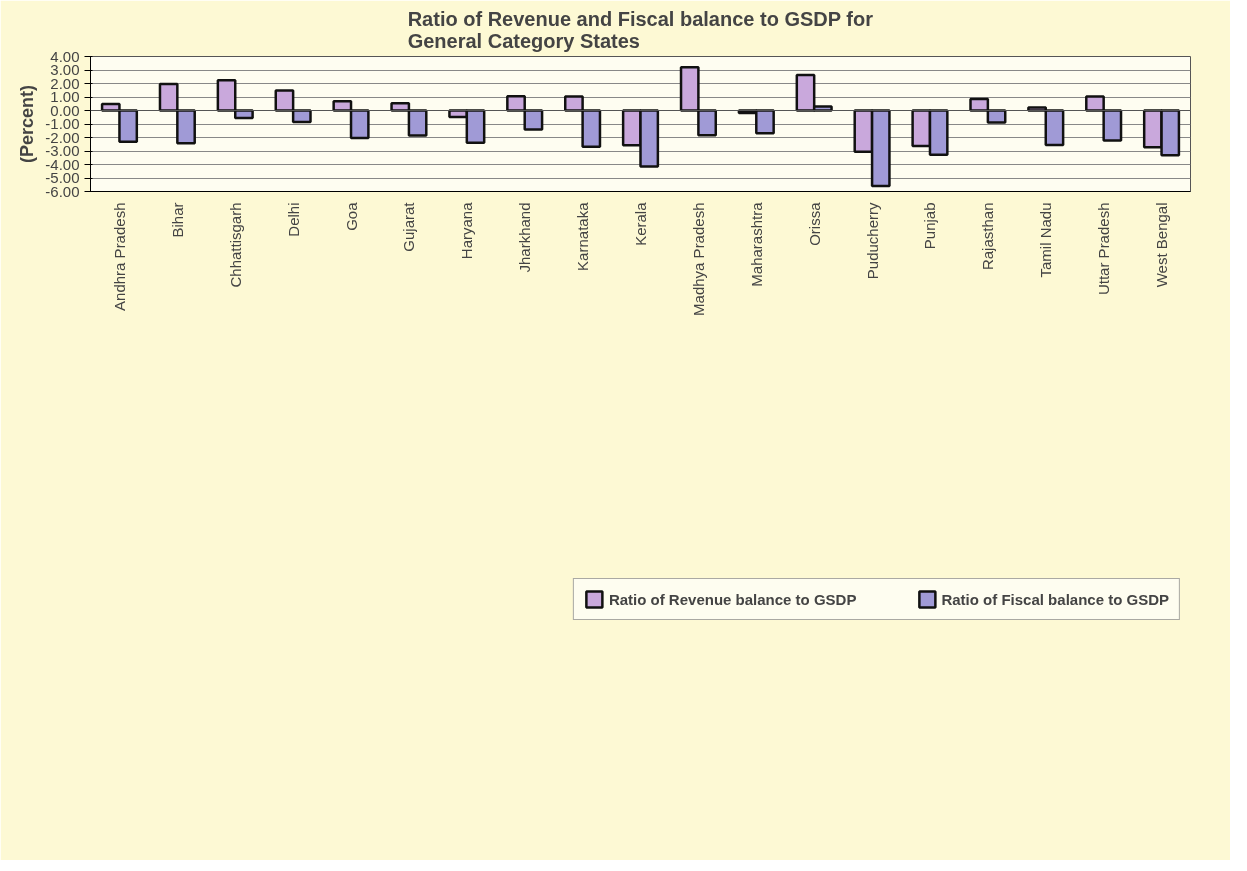 This screenshot has height=871, width=1247. What do you see at coordinates (1162, 245) in the screenshot?
I see `x-tick-label: West Bengal` at bounding box center [1162, 245].